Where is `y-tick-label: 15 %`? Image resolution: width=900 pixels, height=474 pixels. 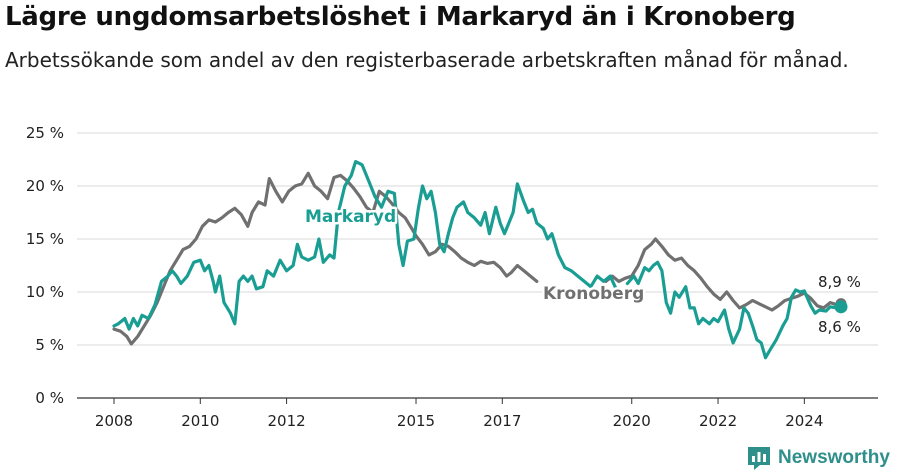
y-tick-label: 15 % is located at coordinates (45, 239).